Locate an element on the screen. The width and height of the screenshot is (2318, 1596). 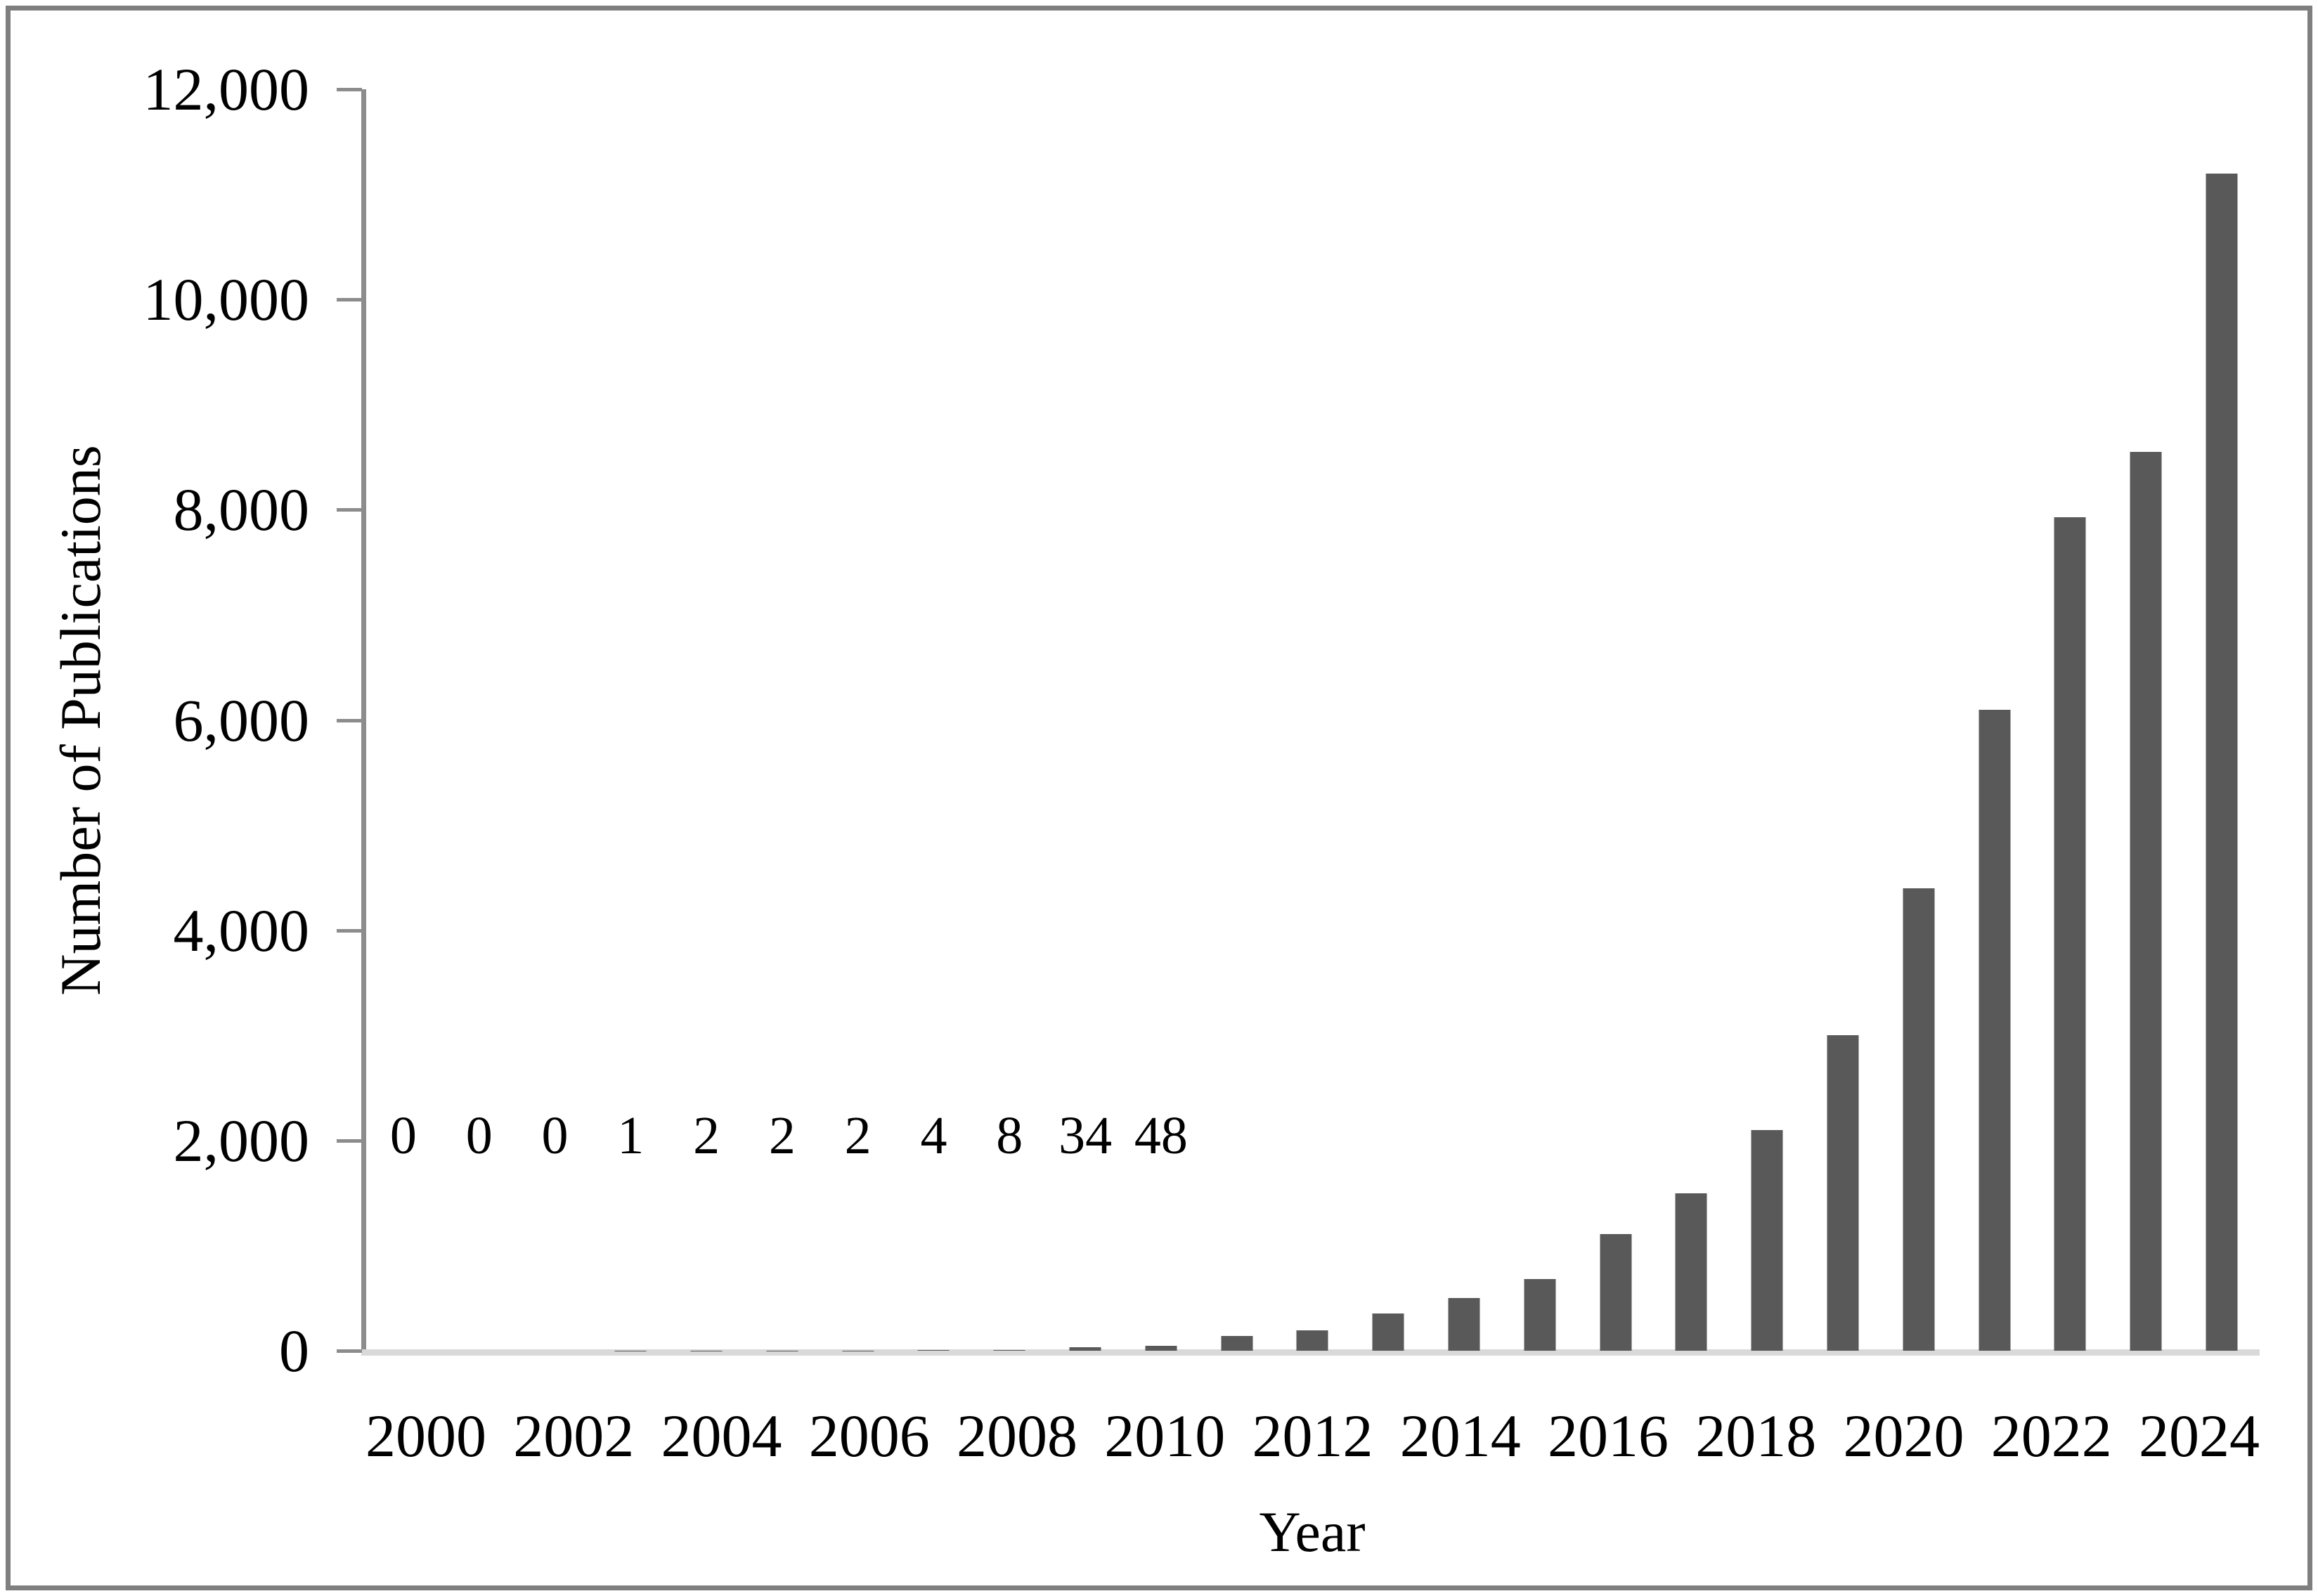
bar-2017 is located at coordinates (1691, 1272).